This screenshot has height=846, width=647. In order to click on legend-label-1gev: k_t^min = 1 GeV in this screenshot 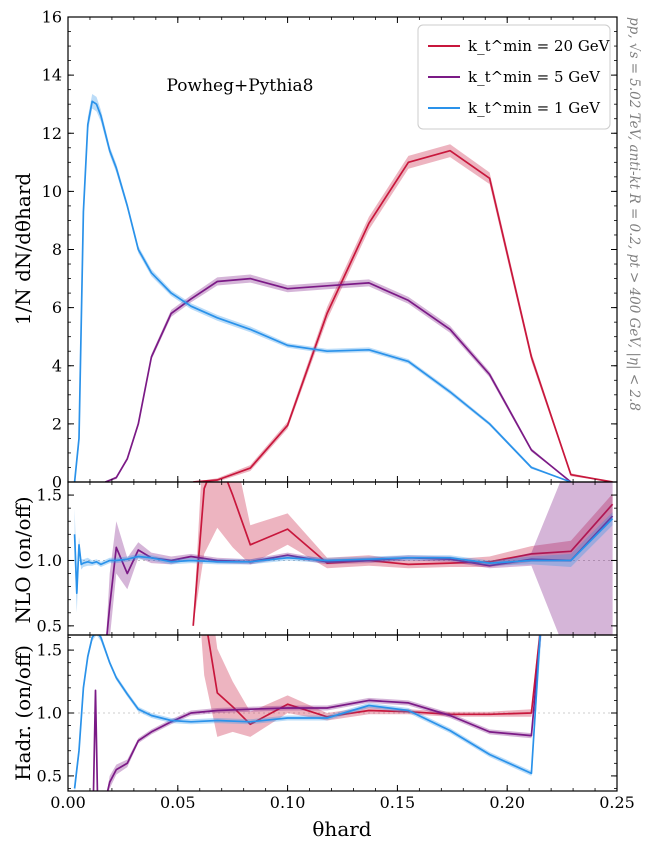, I will do `click(534, 108)`.